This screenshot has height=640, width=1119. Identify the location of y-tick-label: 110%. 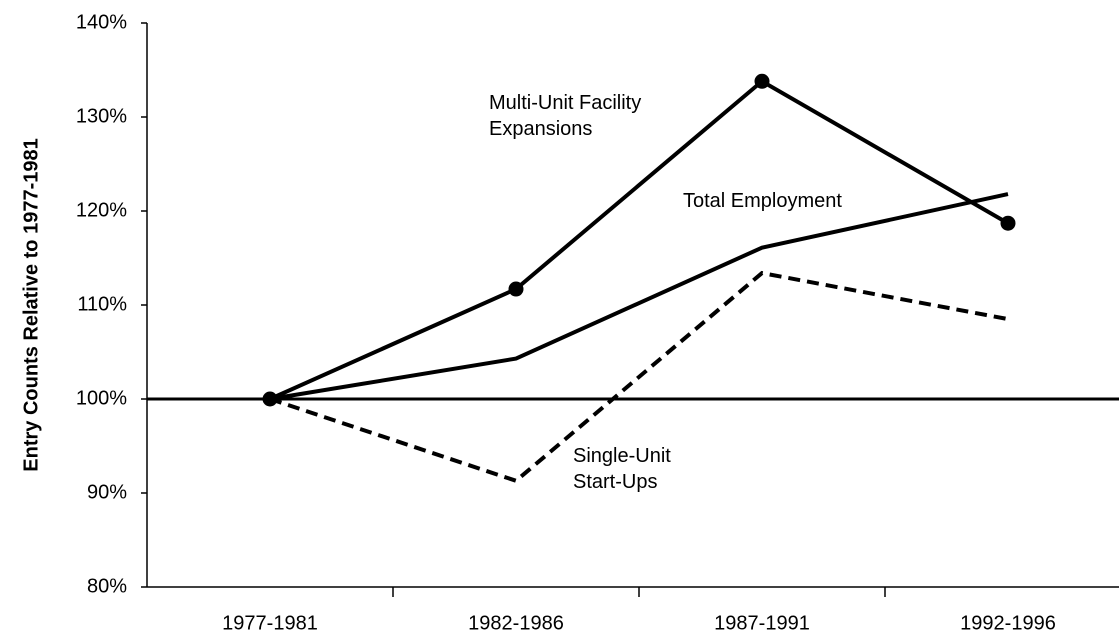
(102, 304).